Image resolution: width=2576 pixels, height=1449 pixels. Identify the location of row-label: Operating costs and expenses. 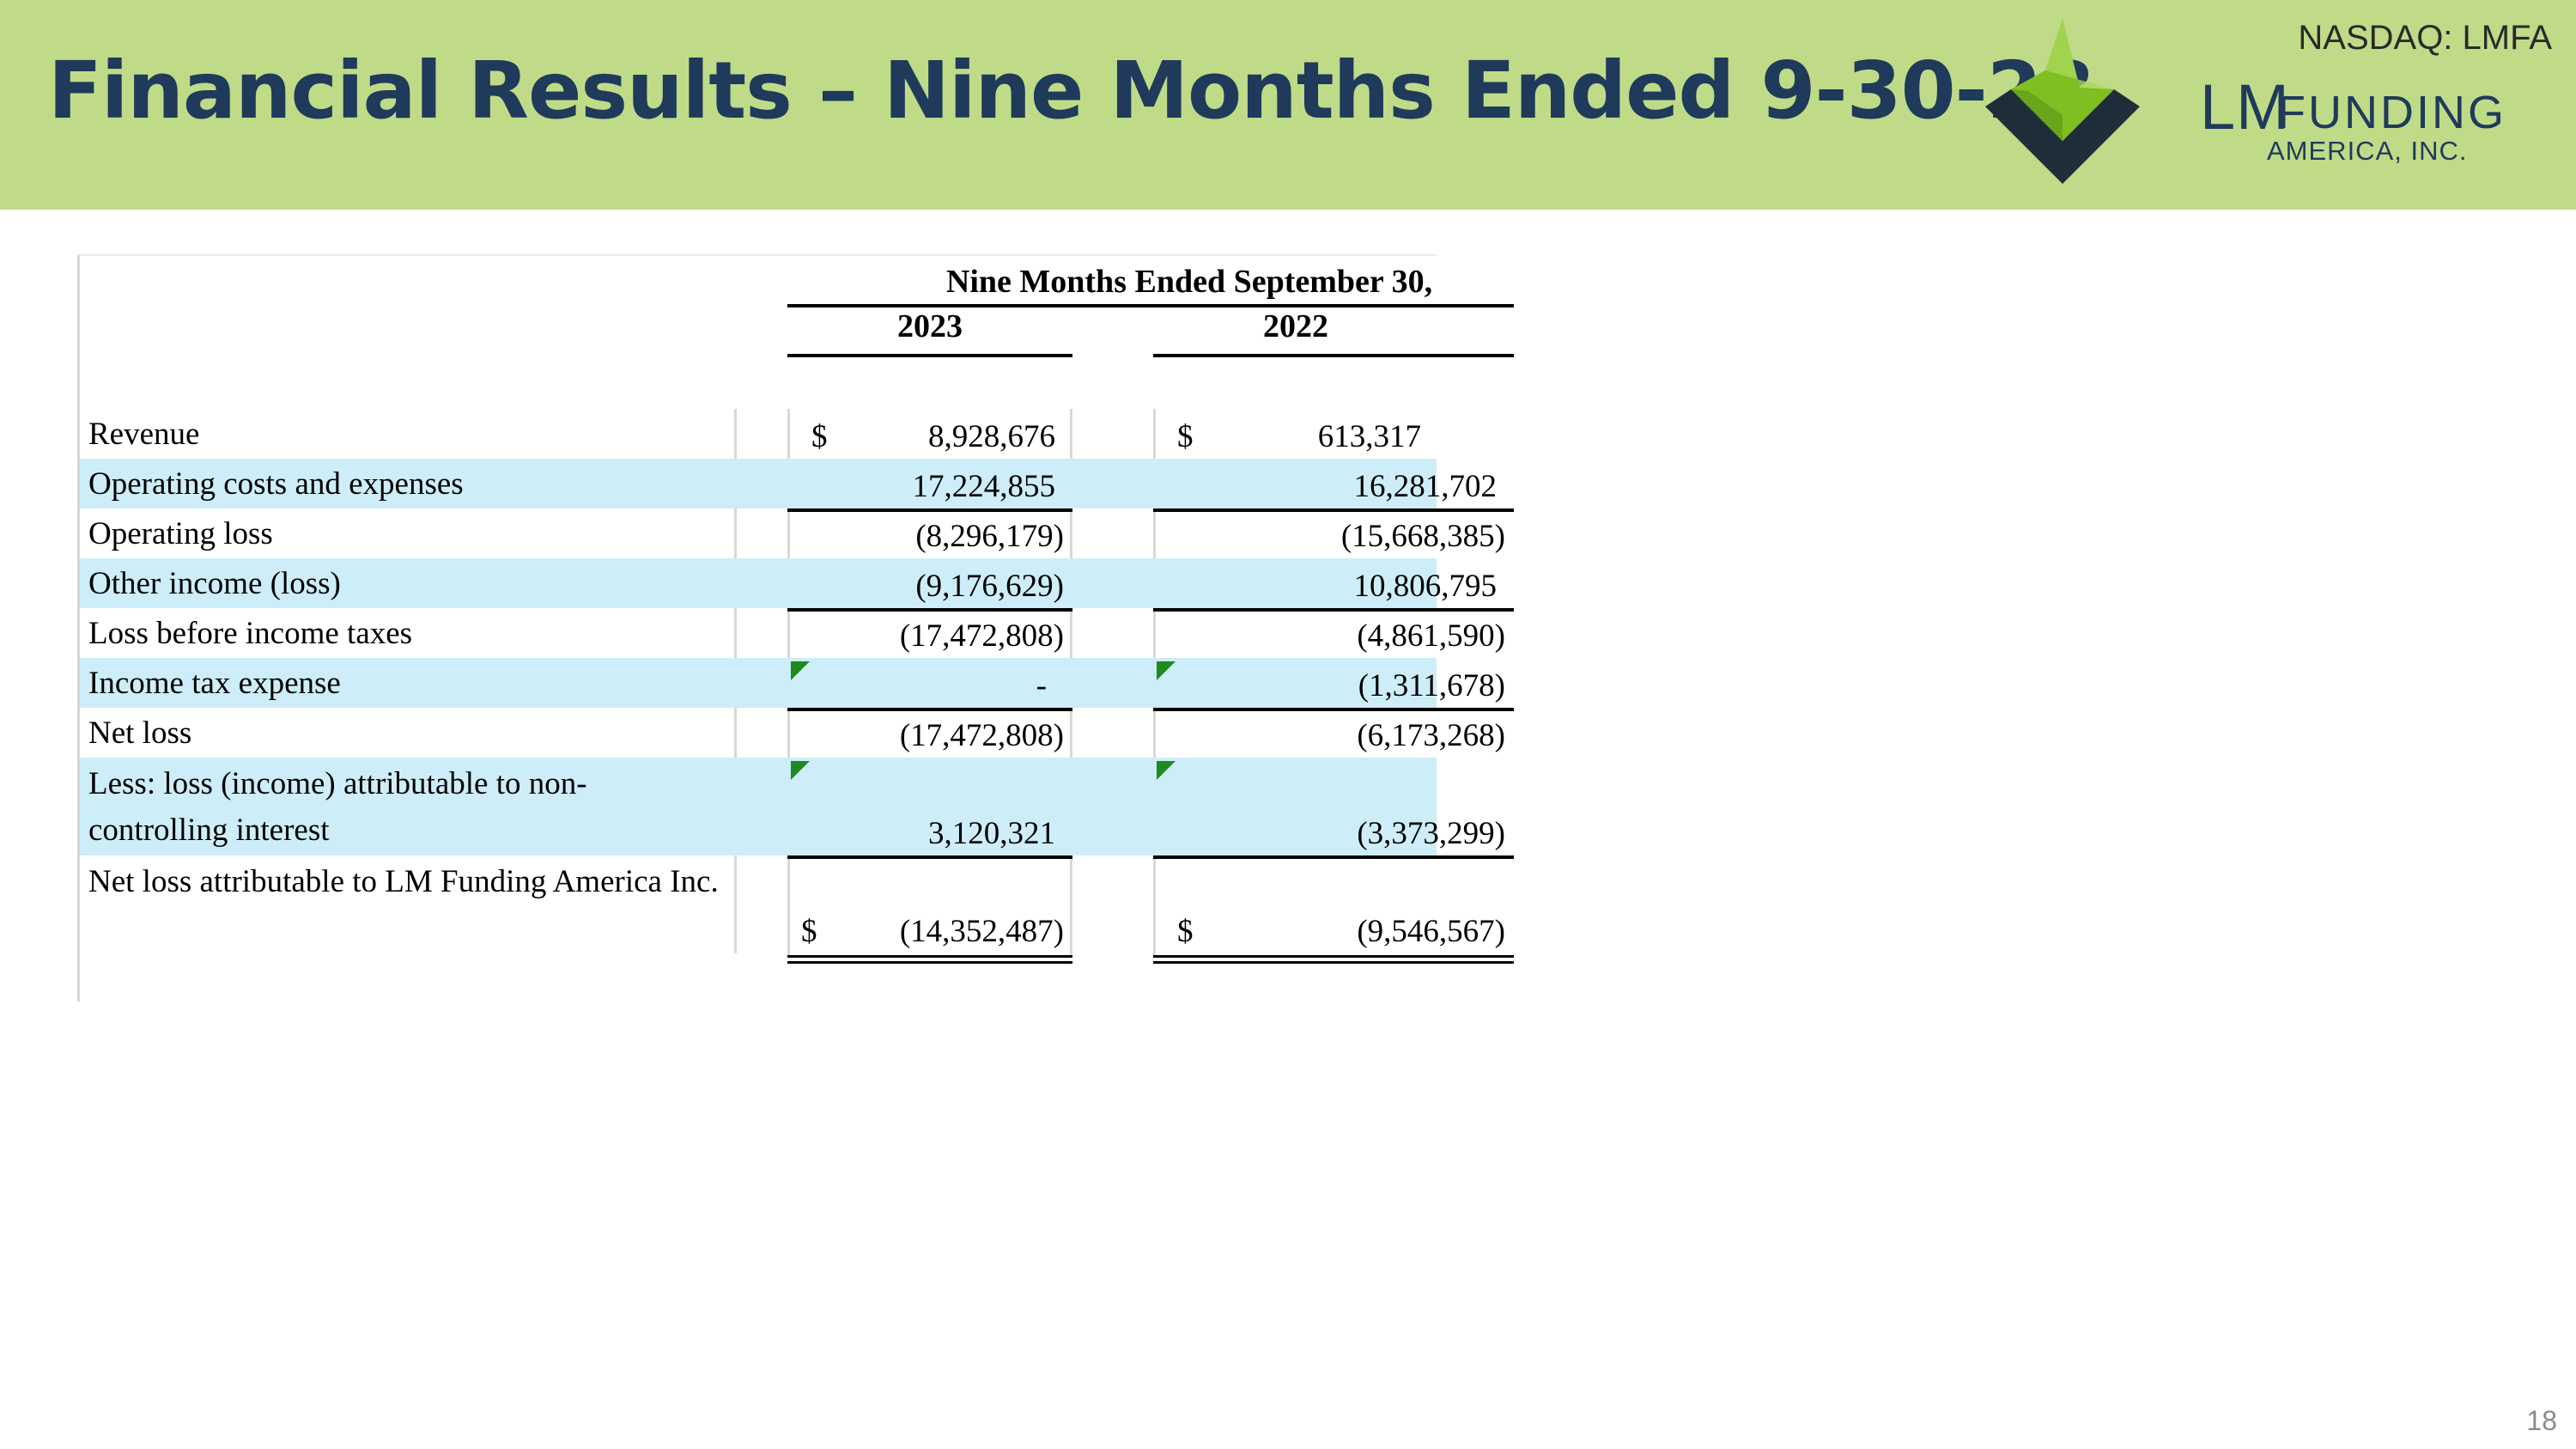
(276, 484).